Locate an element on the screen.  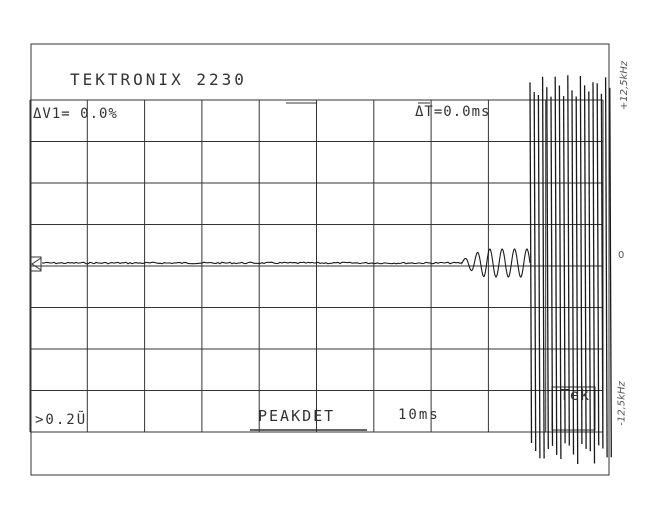
ground-marker-icon is located at coordinates (36, 264).